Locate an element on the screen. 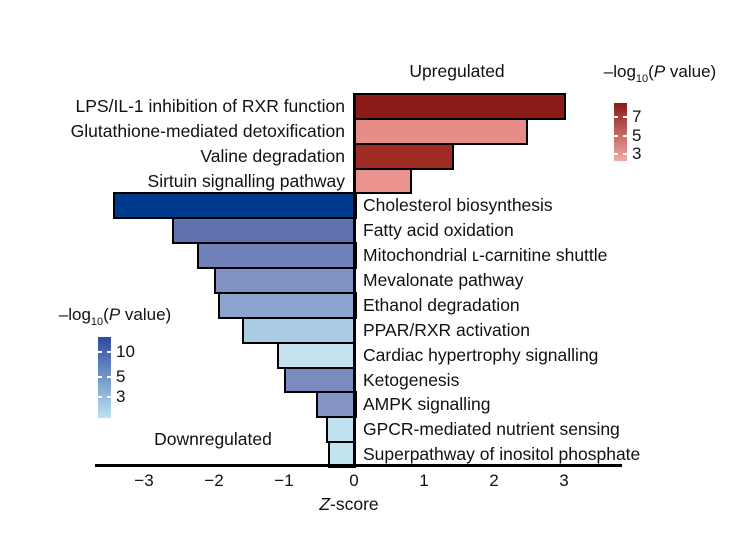 This screenshot has height=537, width=750. bar-label: Mitochondrial ʟ-carnitine shuttle is located at coordinates (485, 255).